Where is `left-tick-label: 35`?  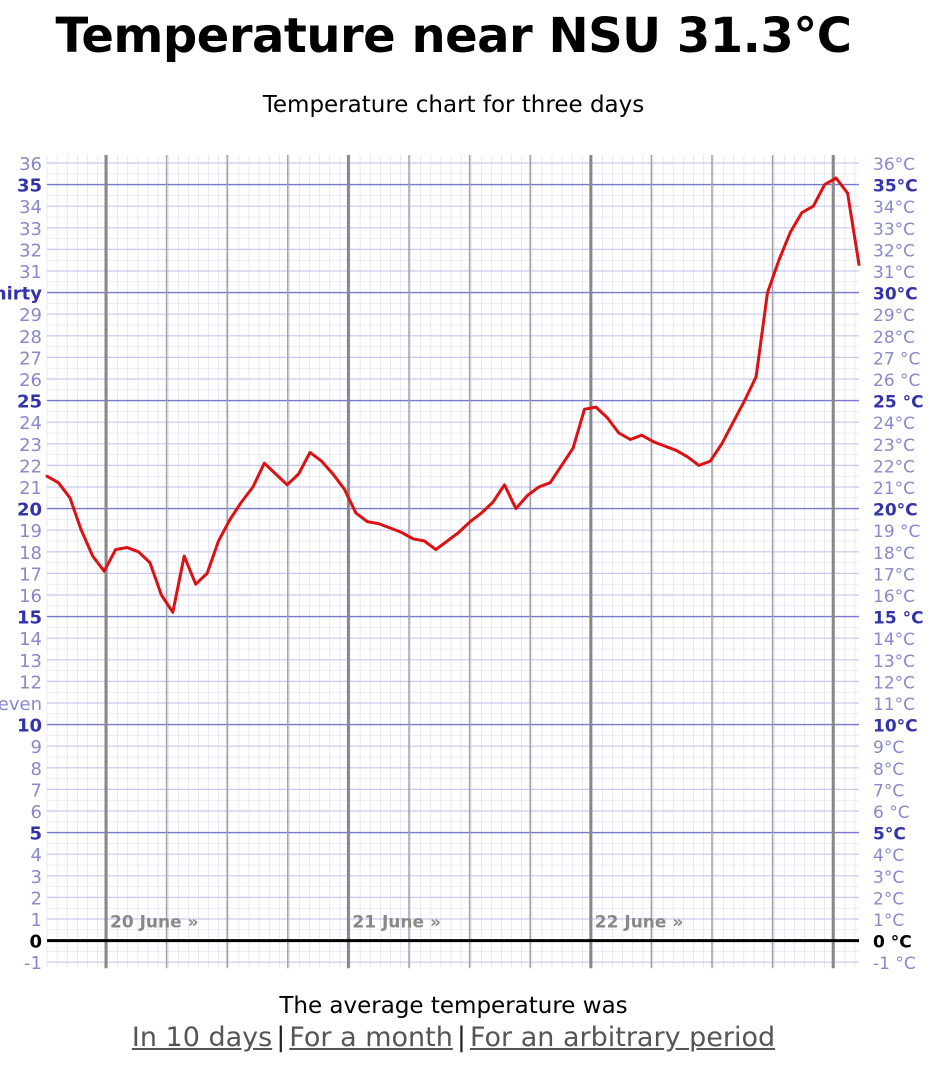
left-tick-label: 35 is located at coordinates (29, 186).